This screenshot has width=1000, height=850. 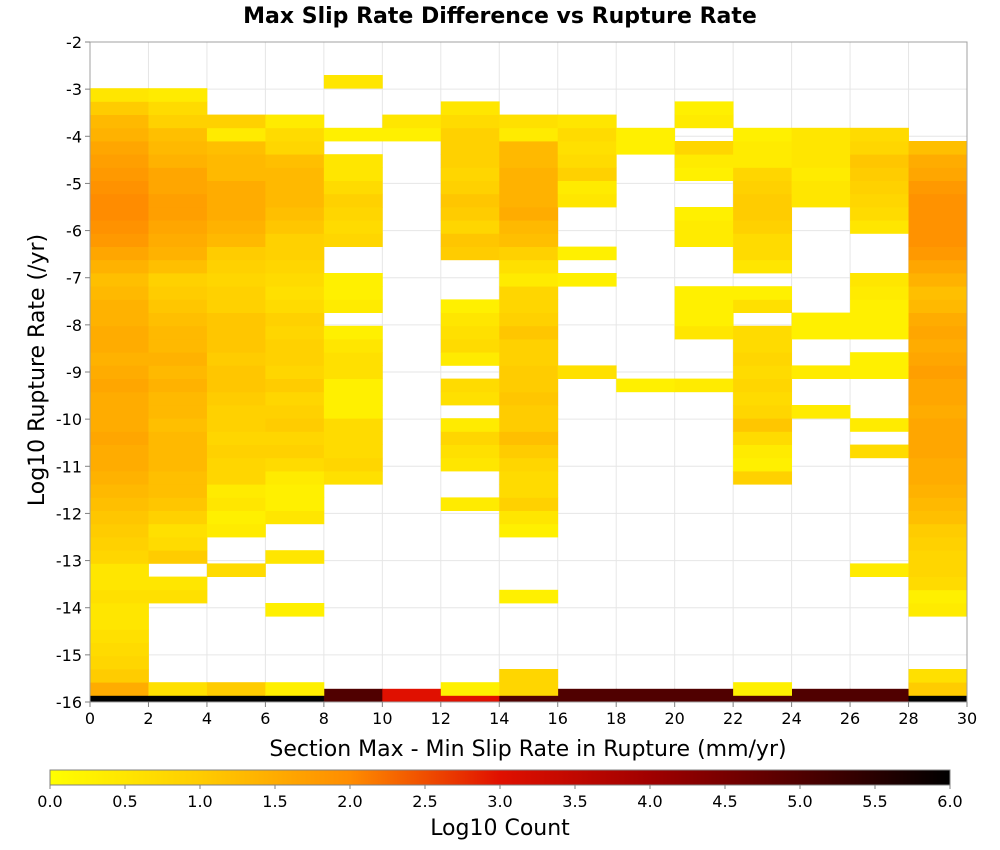 I want to click on x-tick-label: 26, so click(x=850, y=718).